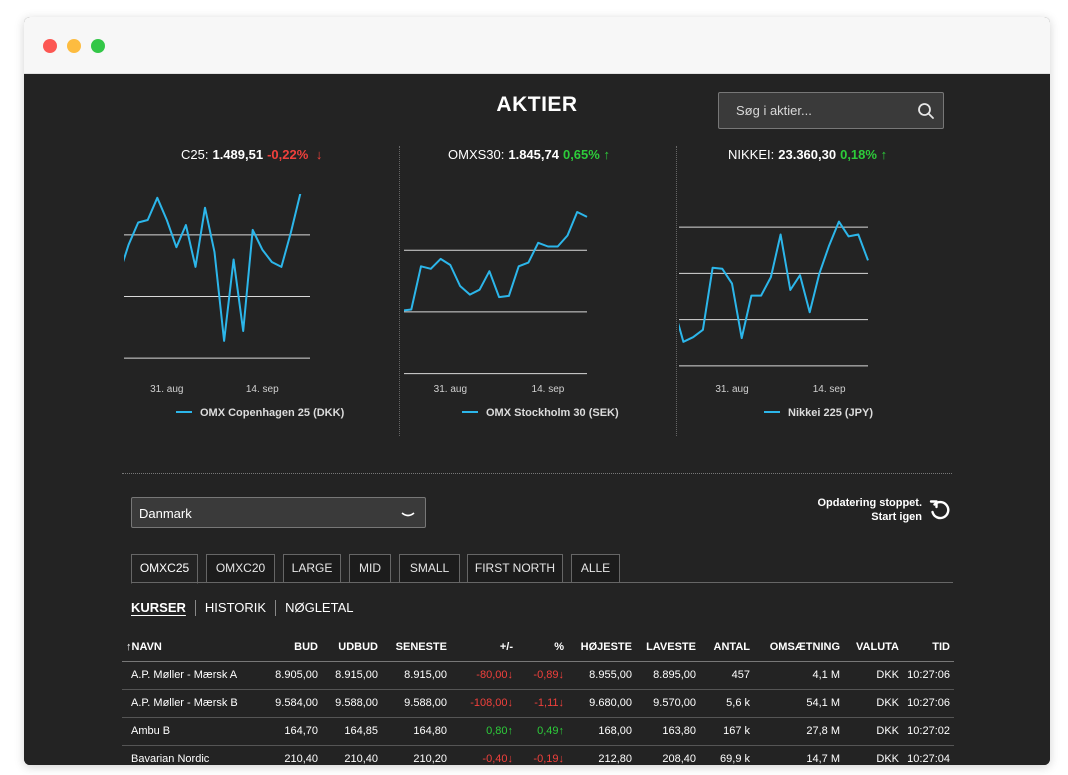 The image size is (1068, 775). What do you see at coordinates (430, 759) in the screenshot?
I see `cell-seneste-text: 210,20` at bounding box center [430, 759].